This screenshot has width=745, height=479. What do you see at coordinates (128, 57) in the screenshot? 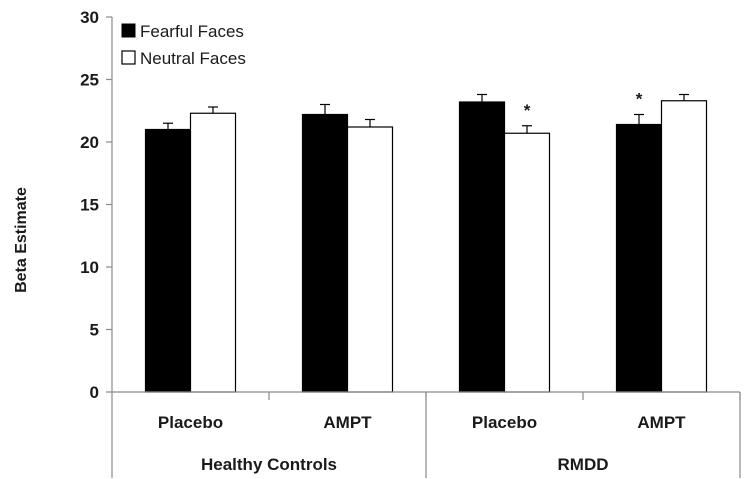
I see `legend-swatch-neutral-faces` at bounding box center [128, 57].